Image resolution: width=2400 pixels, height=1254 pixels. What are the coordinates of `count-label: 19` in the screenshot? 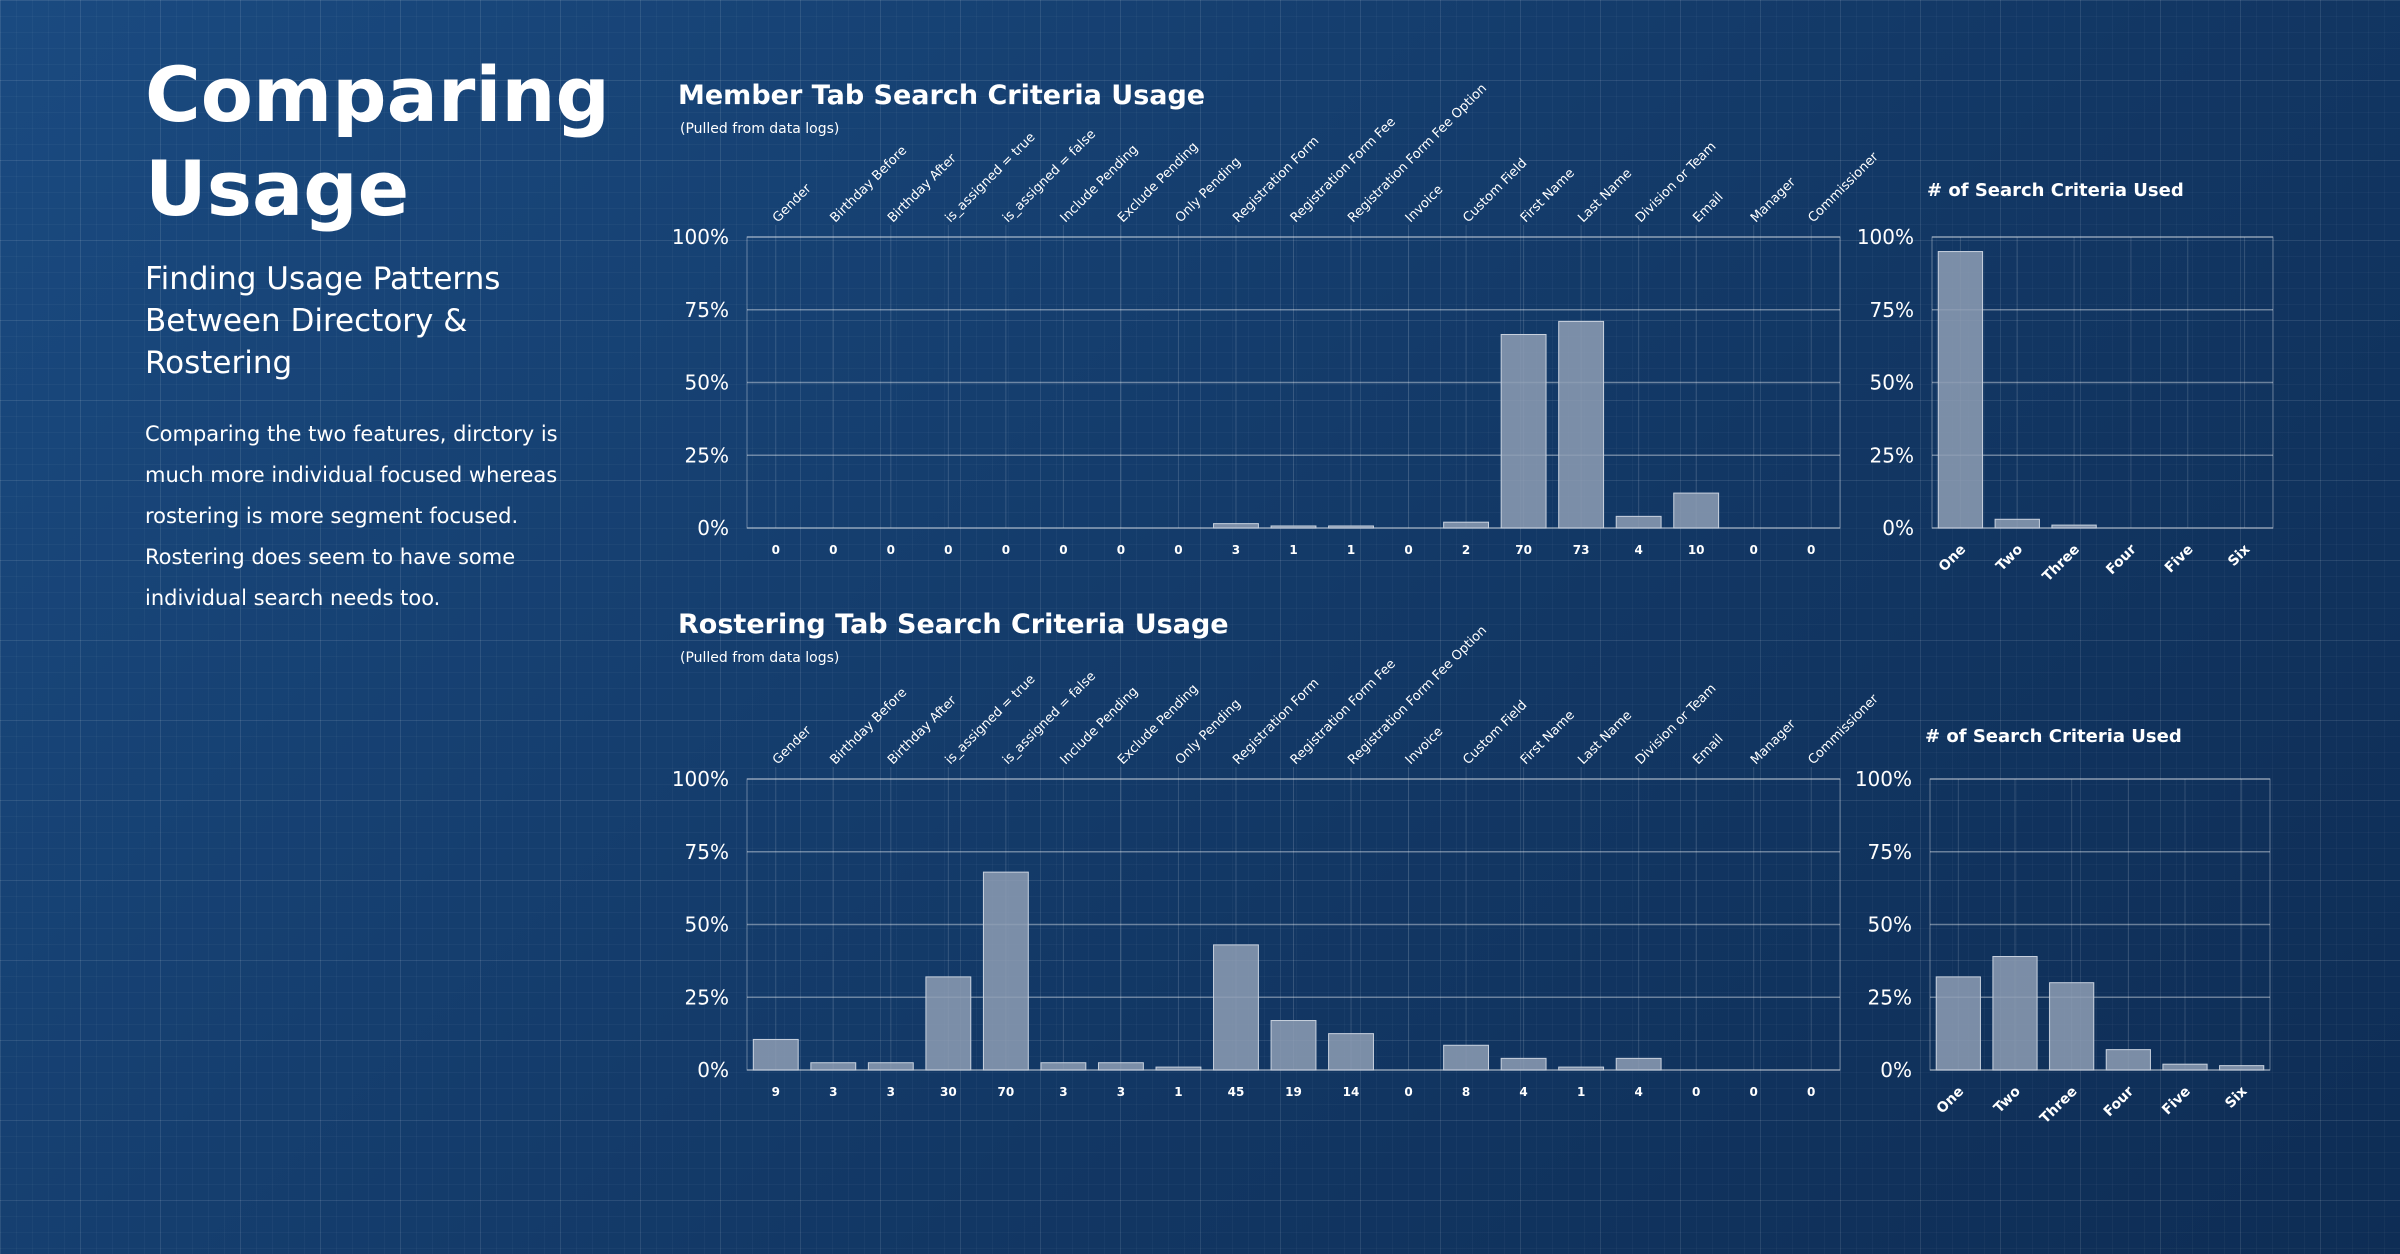 It's located at (1293, 1092).